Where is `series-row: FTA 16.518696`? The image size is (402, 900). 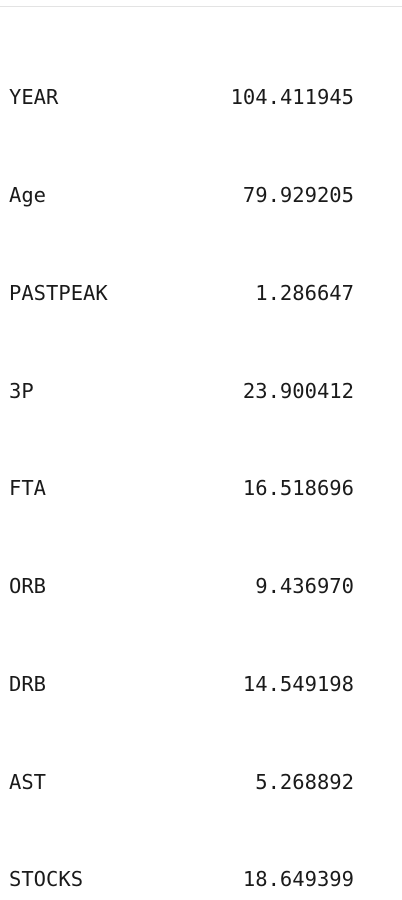
series-row: FTA 16.518696 is located at coordinates (181, 488).